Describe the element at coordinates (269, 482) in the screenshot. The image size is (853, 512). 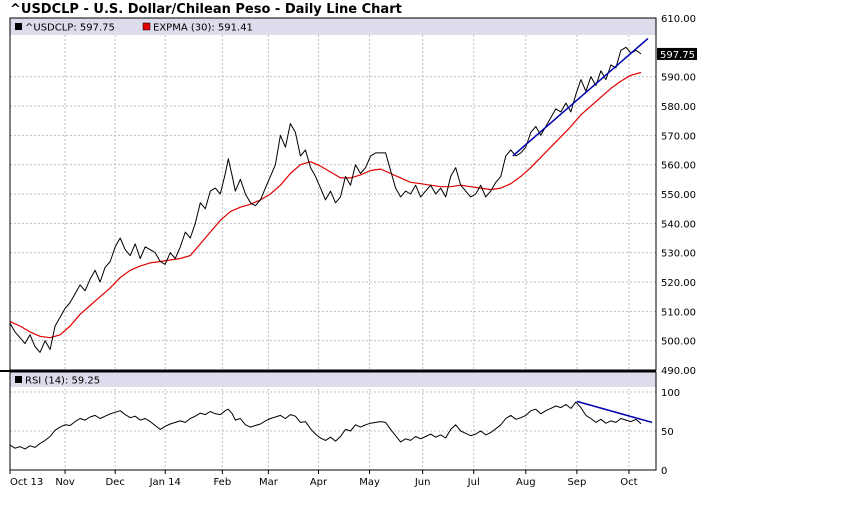
I see `x-axis-label: Mar` at that location.